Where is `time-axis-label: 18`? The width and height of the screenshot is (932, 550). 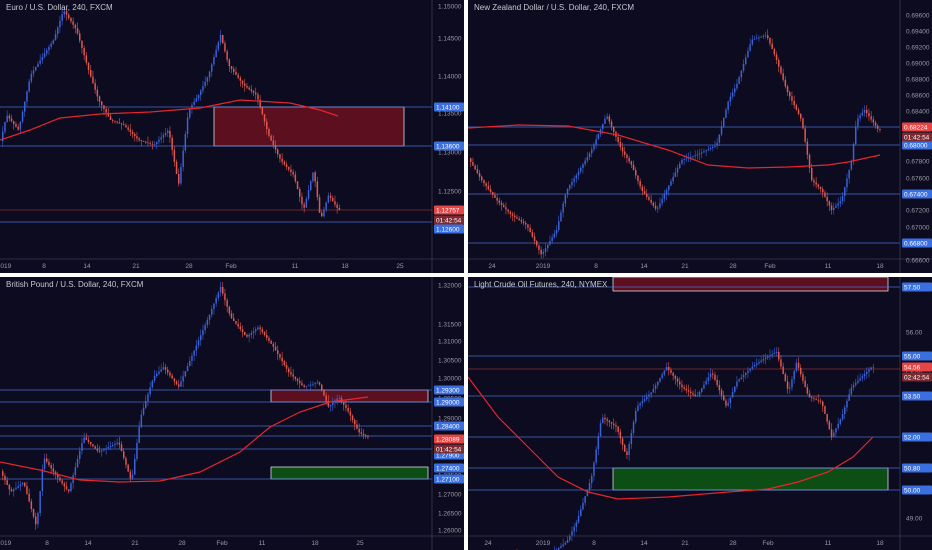
time-axis-label: 18 is located at coordinates (880, 543).